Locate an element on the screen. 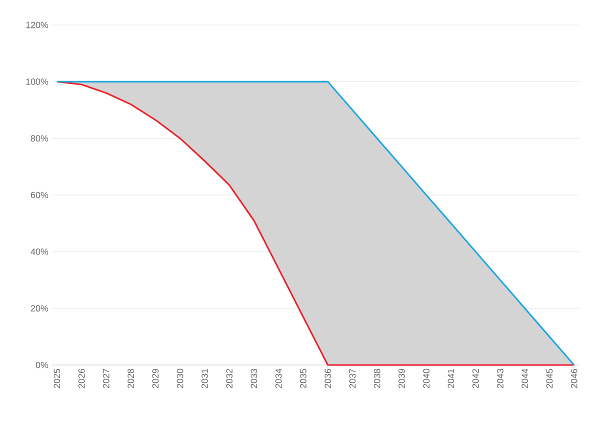  y-tick-label: 20% is located at coordinates (39, 308).